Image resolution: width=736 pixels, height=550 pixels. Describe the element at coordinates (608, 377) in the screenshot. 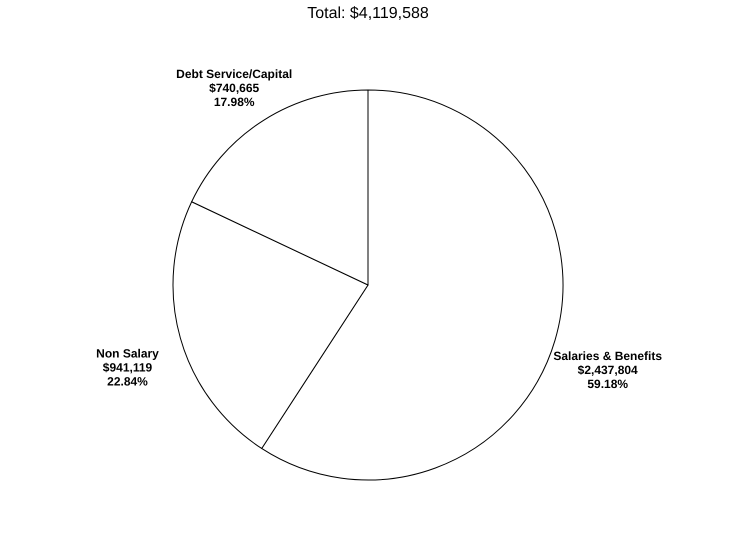

I see `data-label: $2,437,804 59.18%` at that location.